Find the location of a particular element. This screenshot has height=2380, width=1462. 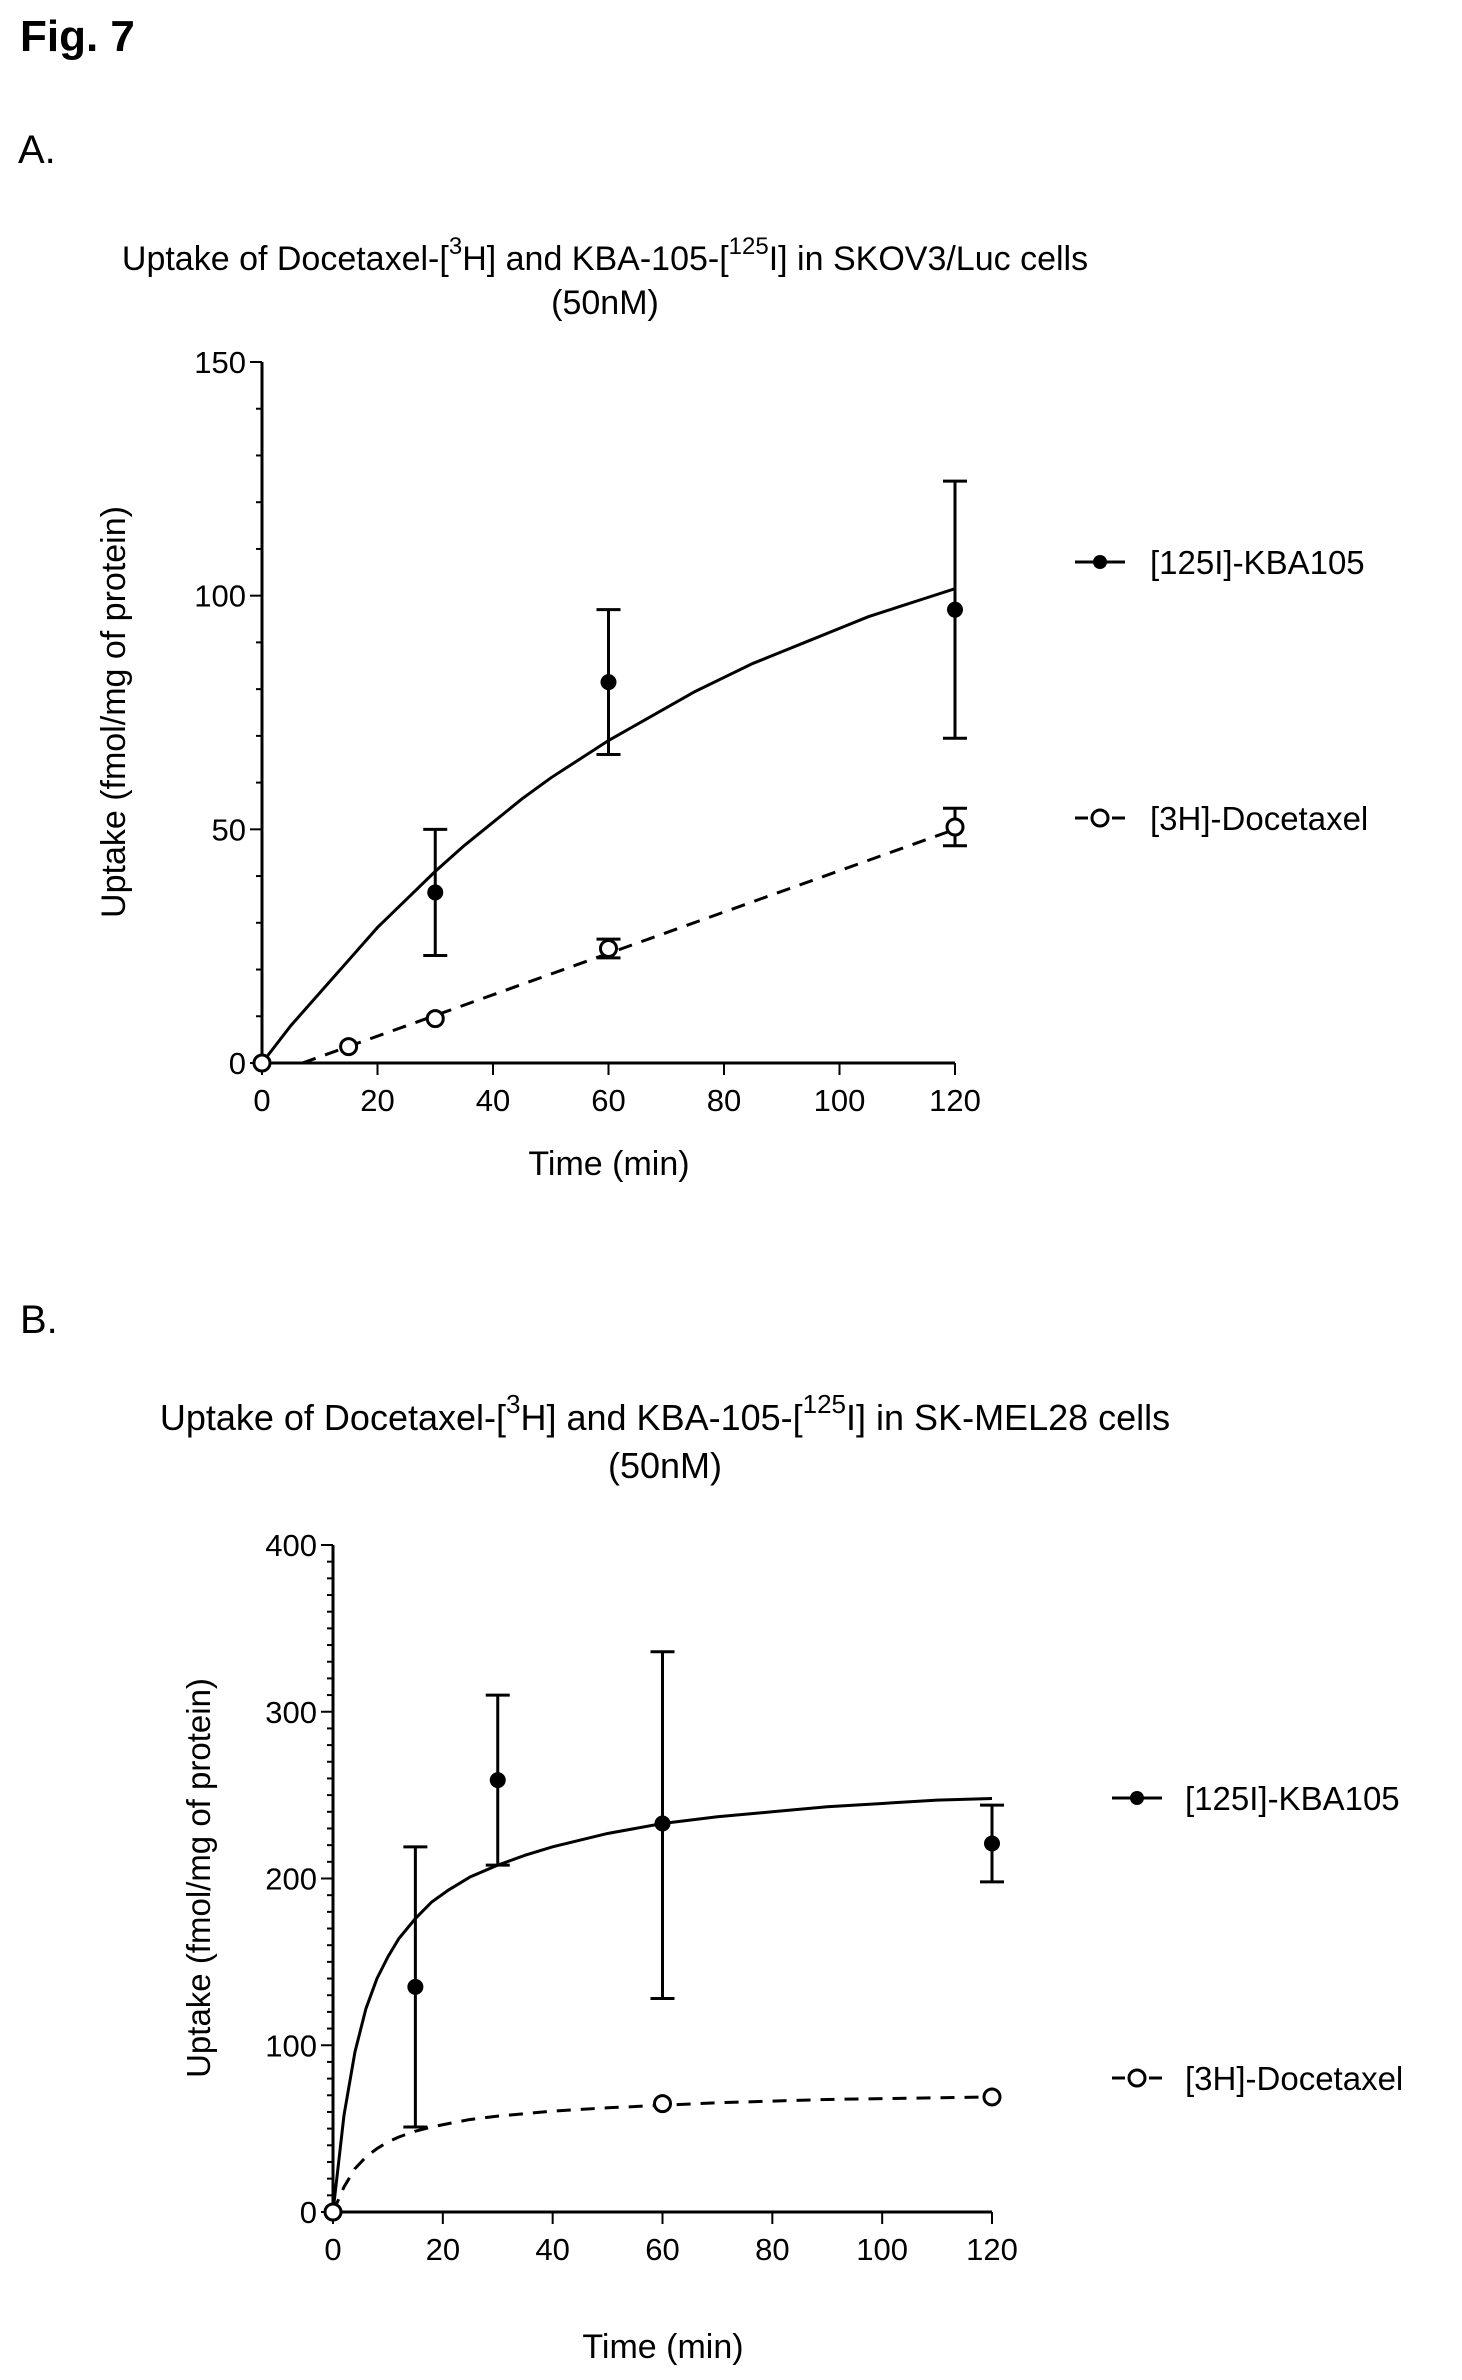

chart-a-x-tick-label: 0 is located at coordinates (261, 1100).